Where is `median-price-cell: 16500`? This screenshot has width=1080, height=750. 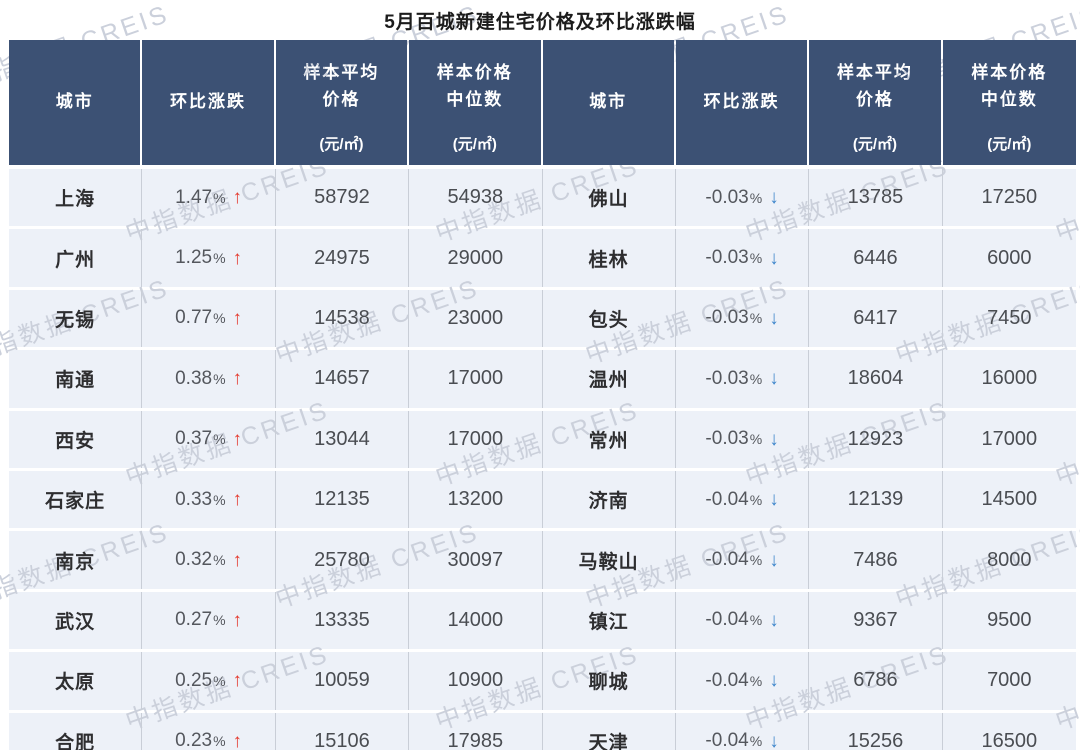 median-price-cell: 16500 is located at coordinates (1009, 731).